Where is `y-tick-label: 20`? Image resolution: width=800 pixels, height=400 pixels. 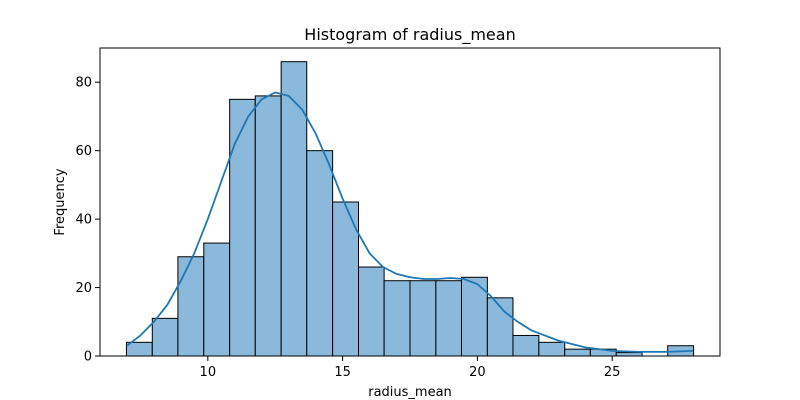 y-tick-label: 20 is located at coordinates (83, 288).